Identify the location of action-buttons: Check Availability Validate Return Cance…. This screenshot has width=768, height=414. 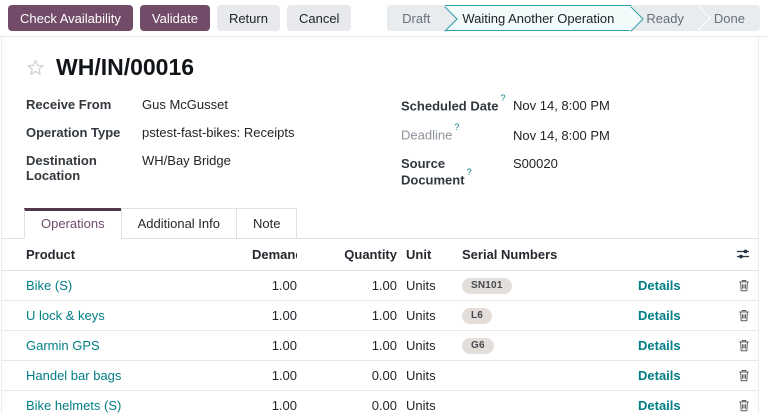
(180, 18).